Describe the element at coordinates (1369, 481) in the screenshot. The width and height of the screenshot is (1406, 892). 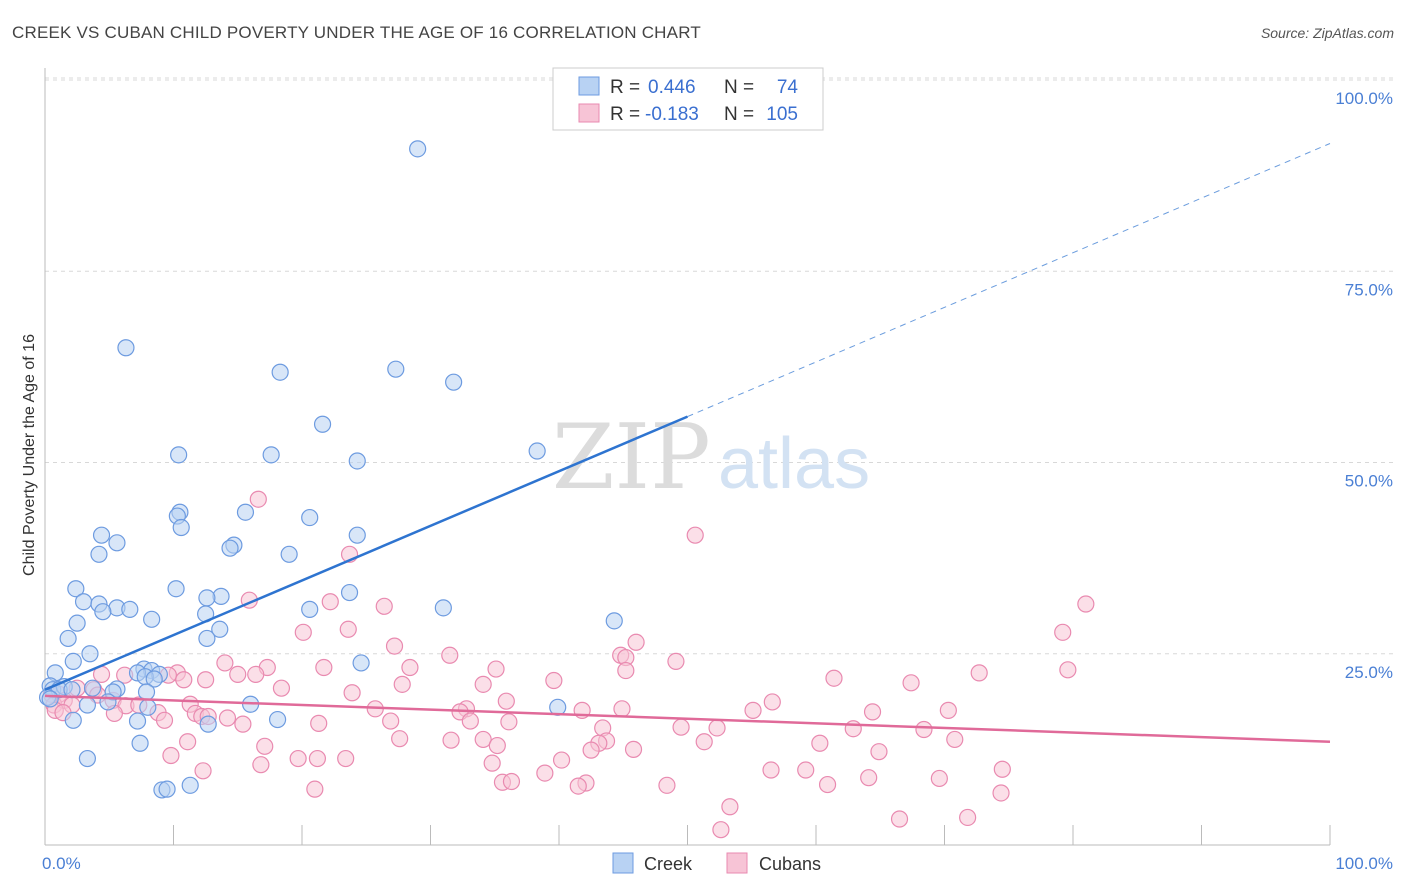
I see `y-tick-label: 50.0%` at that location.